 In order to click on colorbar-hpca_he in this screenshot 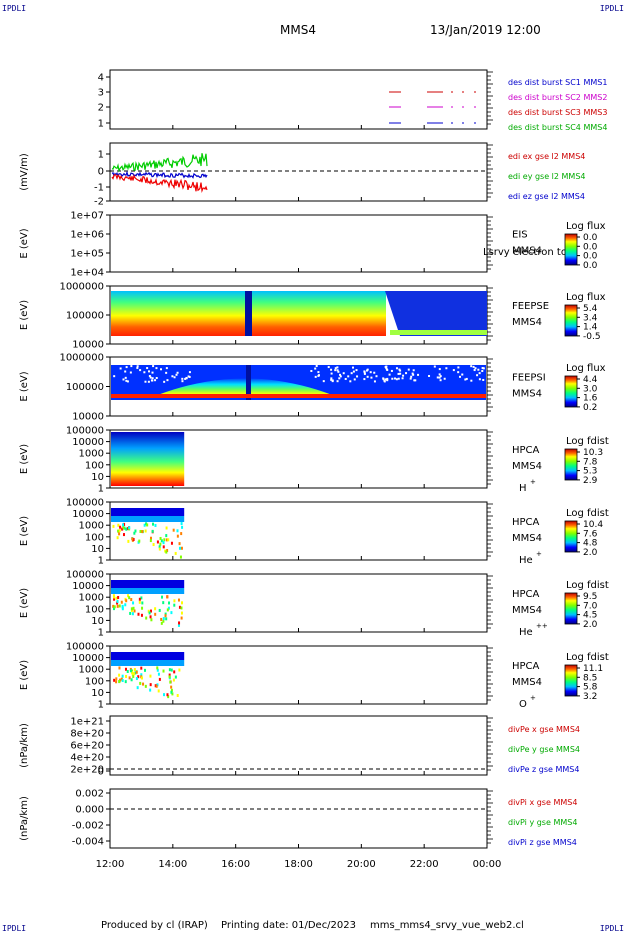, I will do `click(571, 536)`.